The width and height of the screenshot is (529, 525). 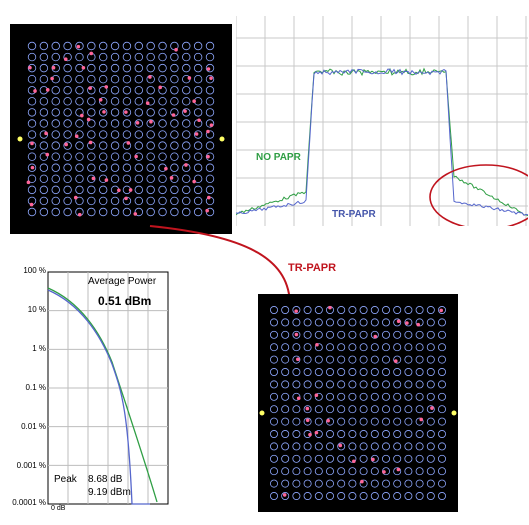 What do you see at coordinates (105, 479) in the screenshot?
I see `ccdf-peak-db: 8.68 dB` at bounding box center [105, 479].